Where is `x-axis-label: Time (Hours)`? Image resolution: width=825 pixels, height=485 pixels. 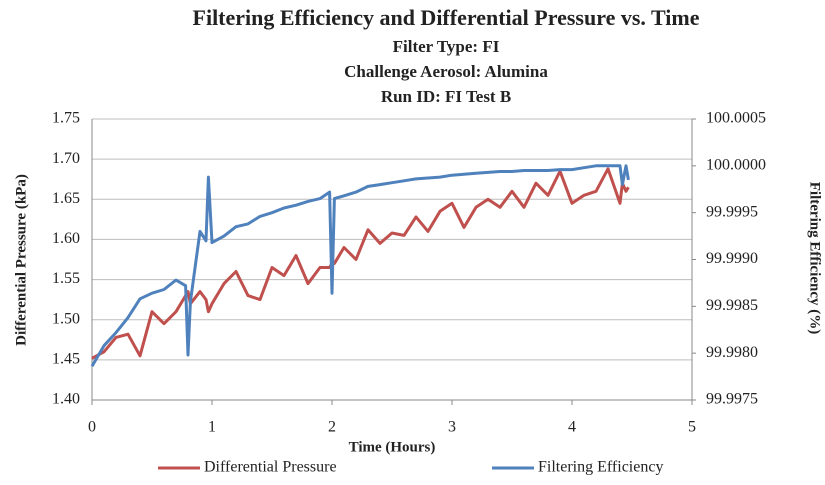 x-axis-label: Time (Hours) is located at coordinates (392, 447).